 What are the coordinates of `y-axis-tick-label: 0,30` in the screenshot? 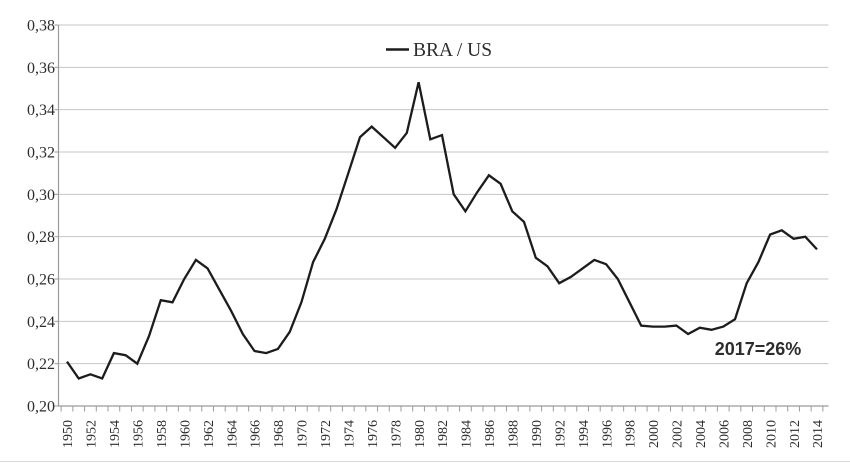 It's located at (41, 195).